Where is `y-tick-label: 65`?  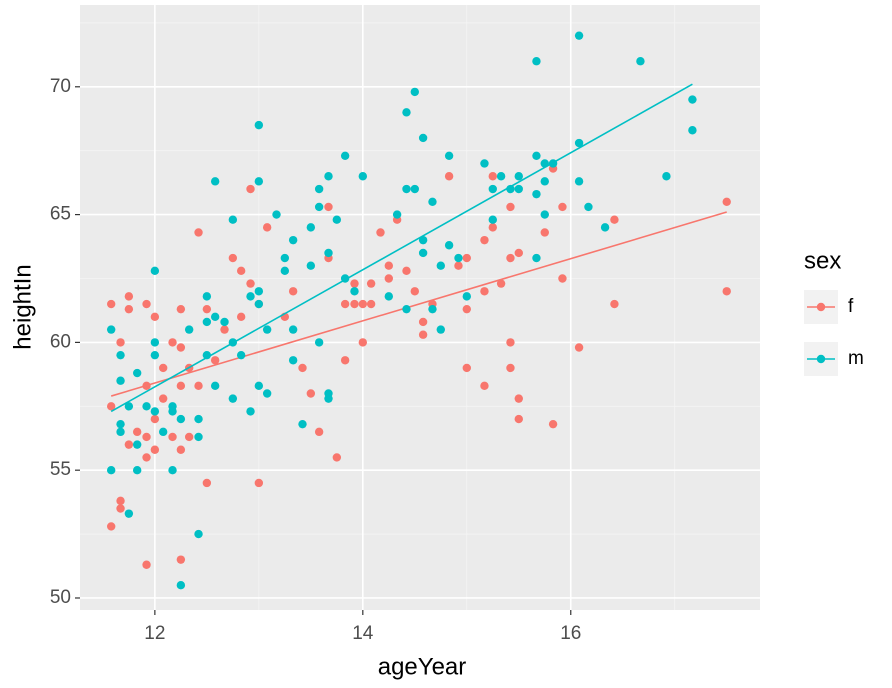 y-tick-label: 65 is located at coordinates (60, 214).